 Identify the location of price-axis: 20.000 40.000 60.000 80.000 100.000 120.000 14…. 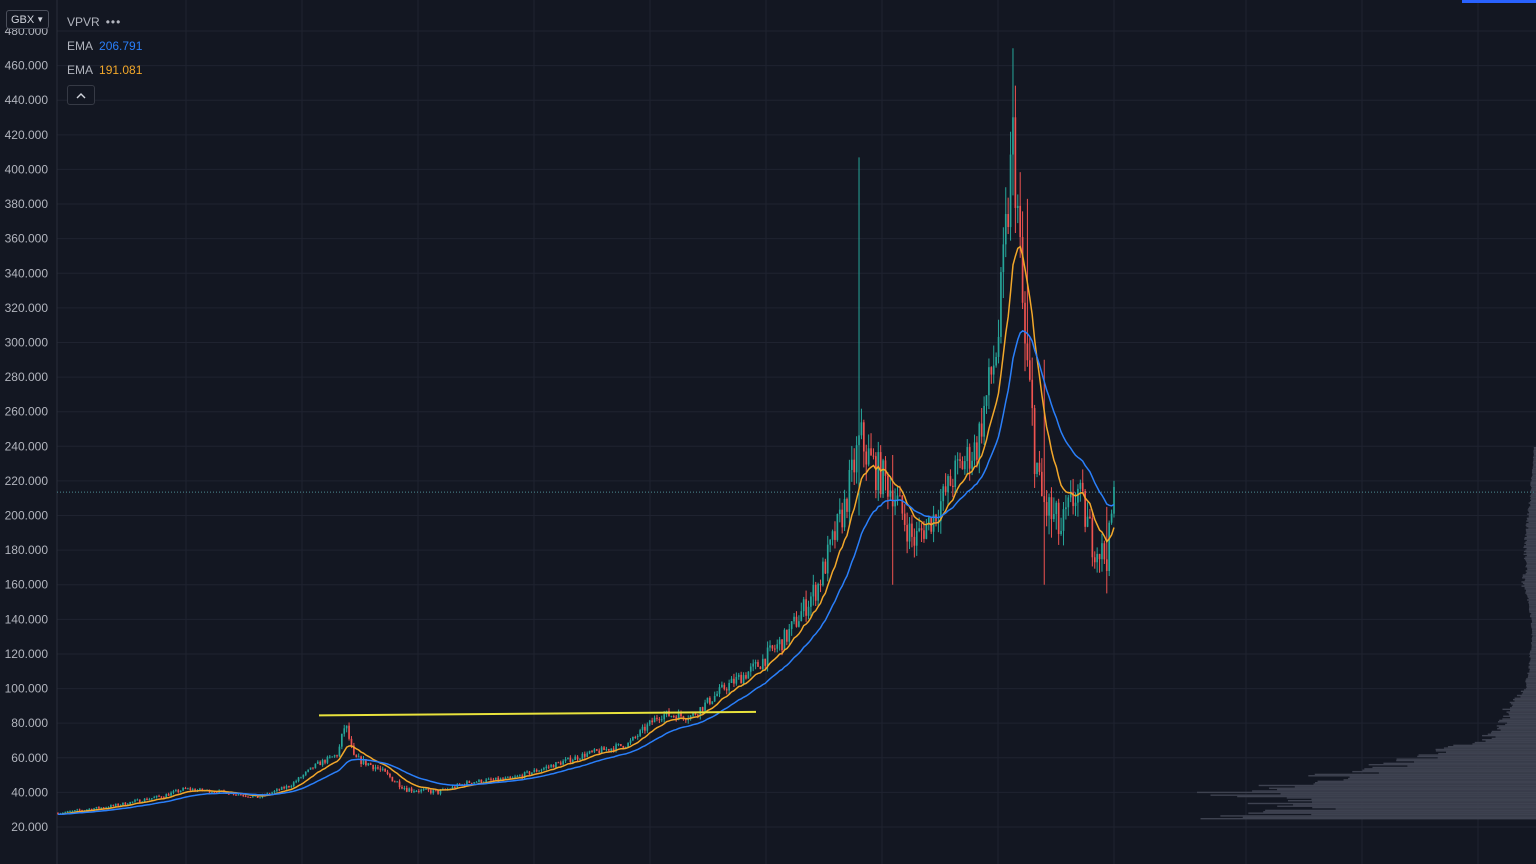
(27, 429).